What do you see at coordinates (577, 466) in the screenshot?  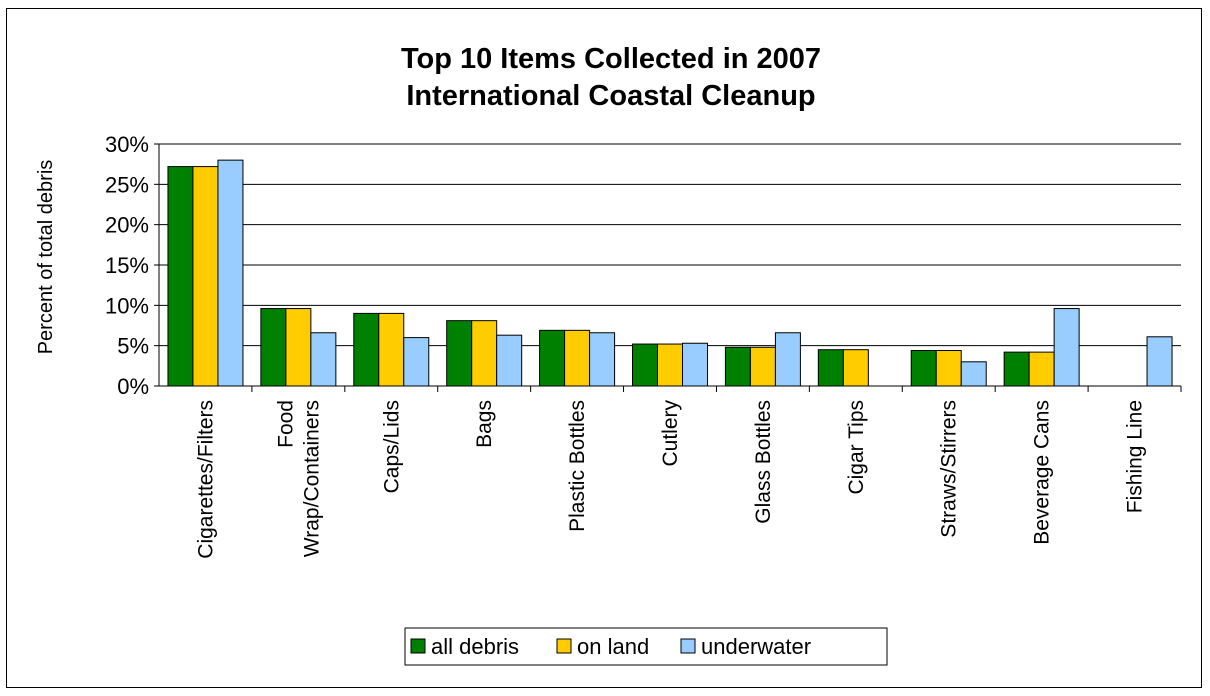 I see `x-category-label: Plastic Bottles` at bounding box center [577, 466].